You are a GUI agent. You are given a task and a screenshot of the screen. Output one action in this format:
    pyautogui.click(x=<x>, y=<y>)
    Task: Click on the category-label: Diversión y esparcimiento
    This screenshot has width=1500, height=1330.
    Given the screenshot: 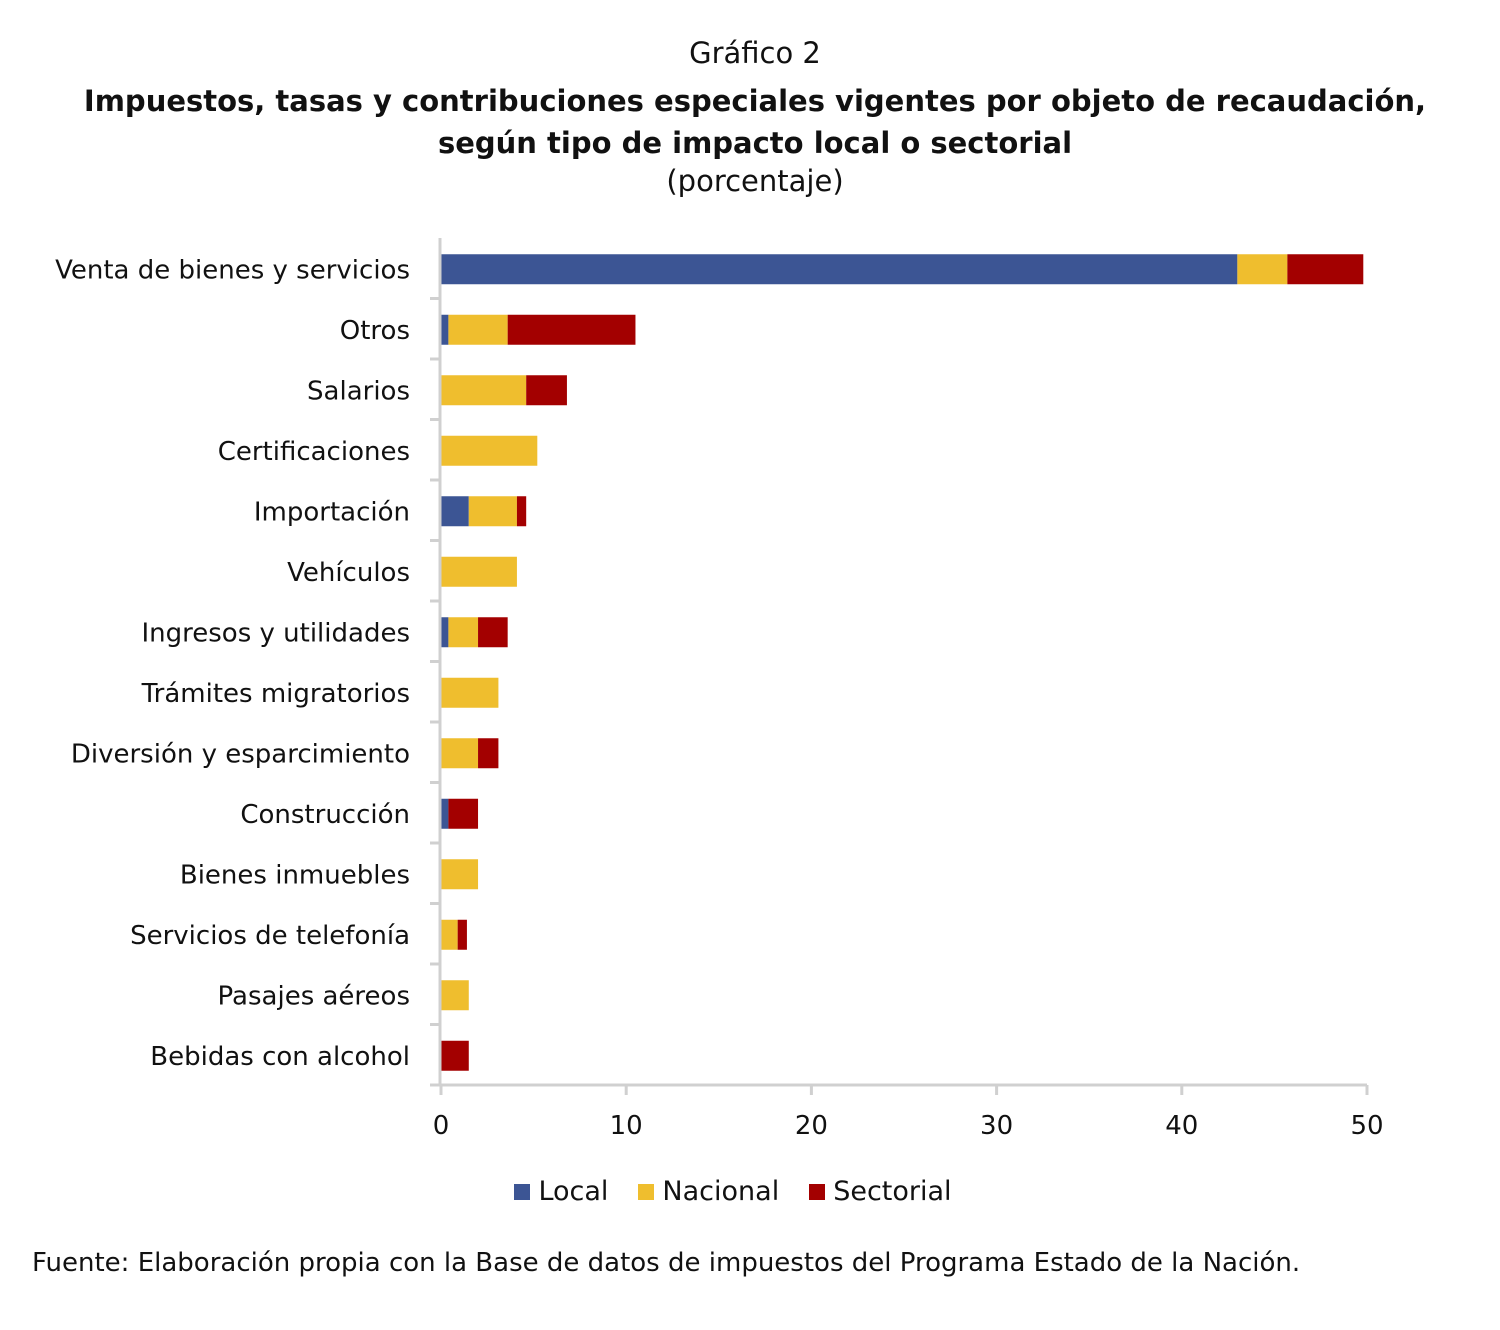 What is the action you would take?
    pyautogui.click(x=240, y=754)
    